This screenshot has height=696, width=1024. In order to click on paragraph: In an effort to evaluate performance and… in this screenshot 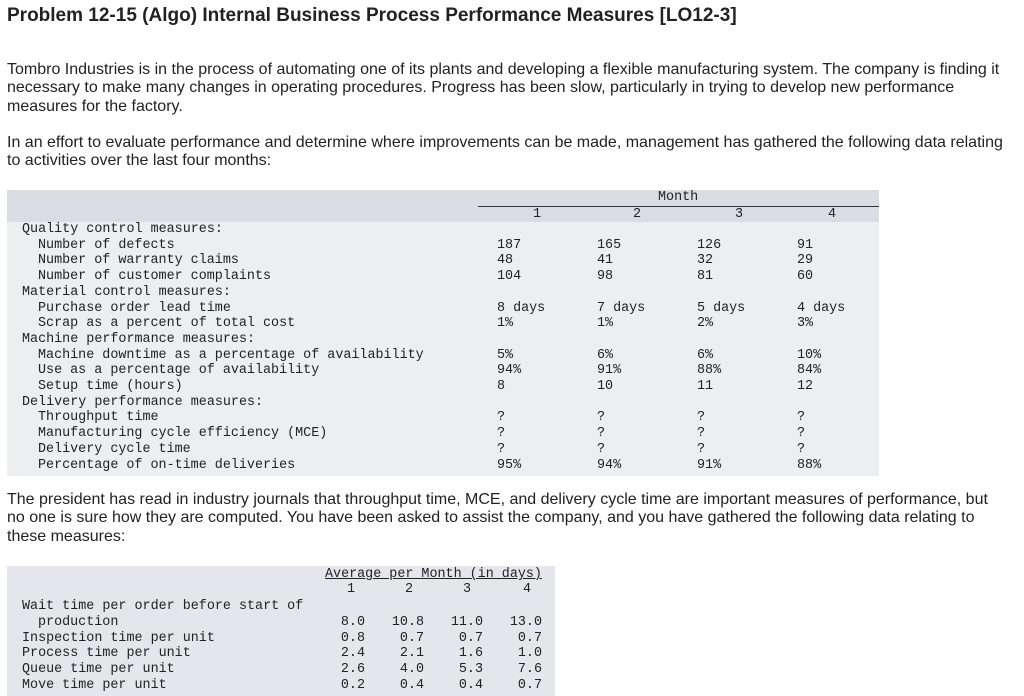, I will do `click(505, 152)`.